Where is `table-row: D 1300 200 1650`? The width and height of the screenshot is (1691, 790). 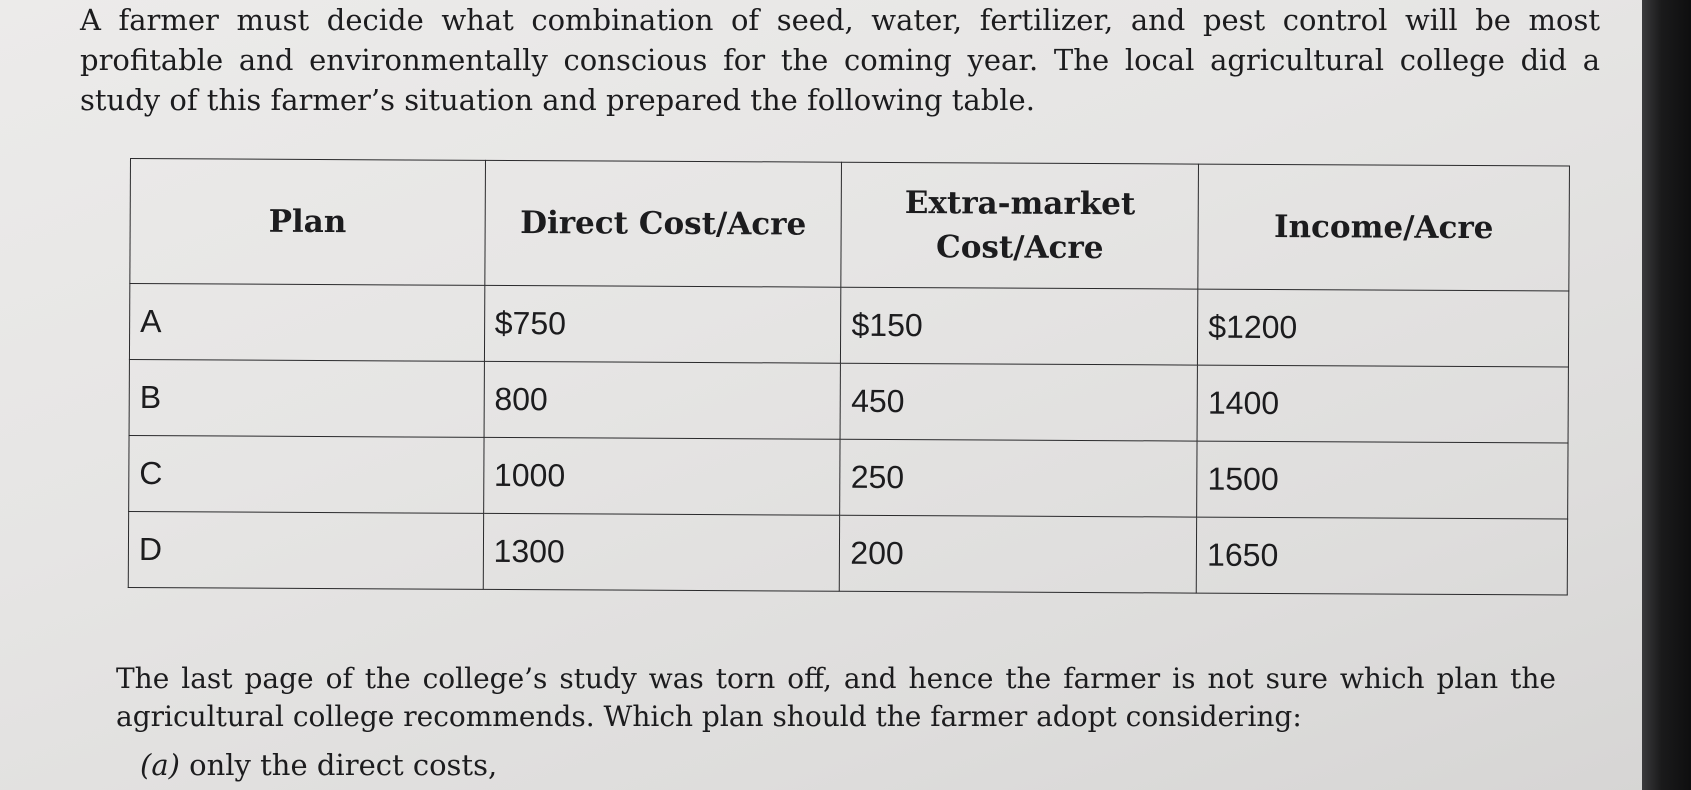
table-row: D 1300 200 1650 is located at coordinates (848, 553).